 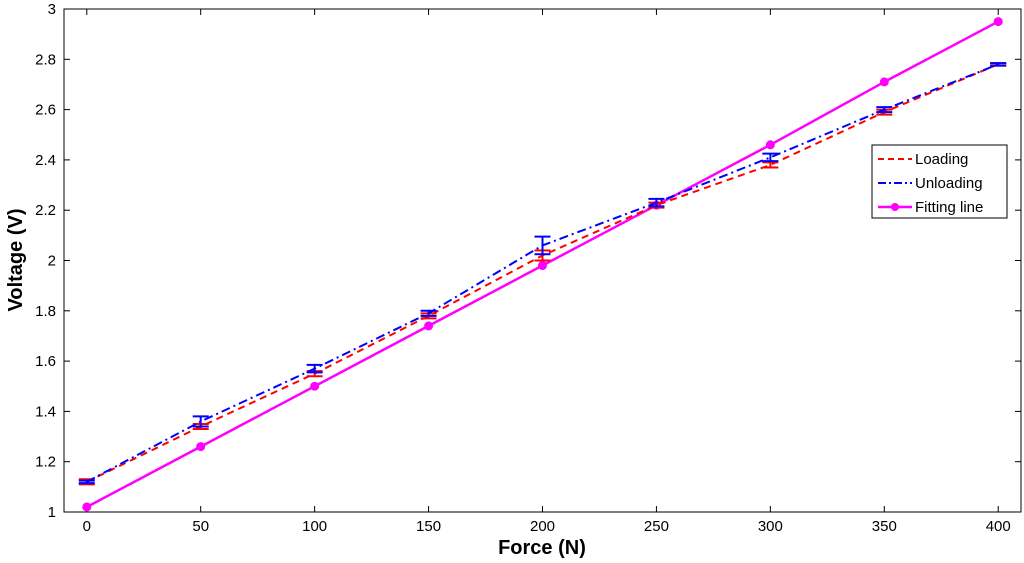 What do you see at coordinates (542, 526) in the screenshot?
I see `x-tick-label: 200` at bounding box center [542, 526].